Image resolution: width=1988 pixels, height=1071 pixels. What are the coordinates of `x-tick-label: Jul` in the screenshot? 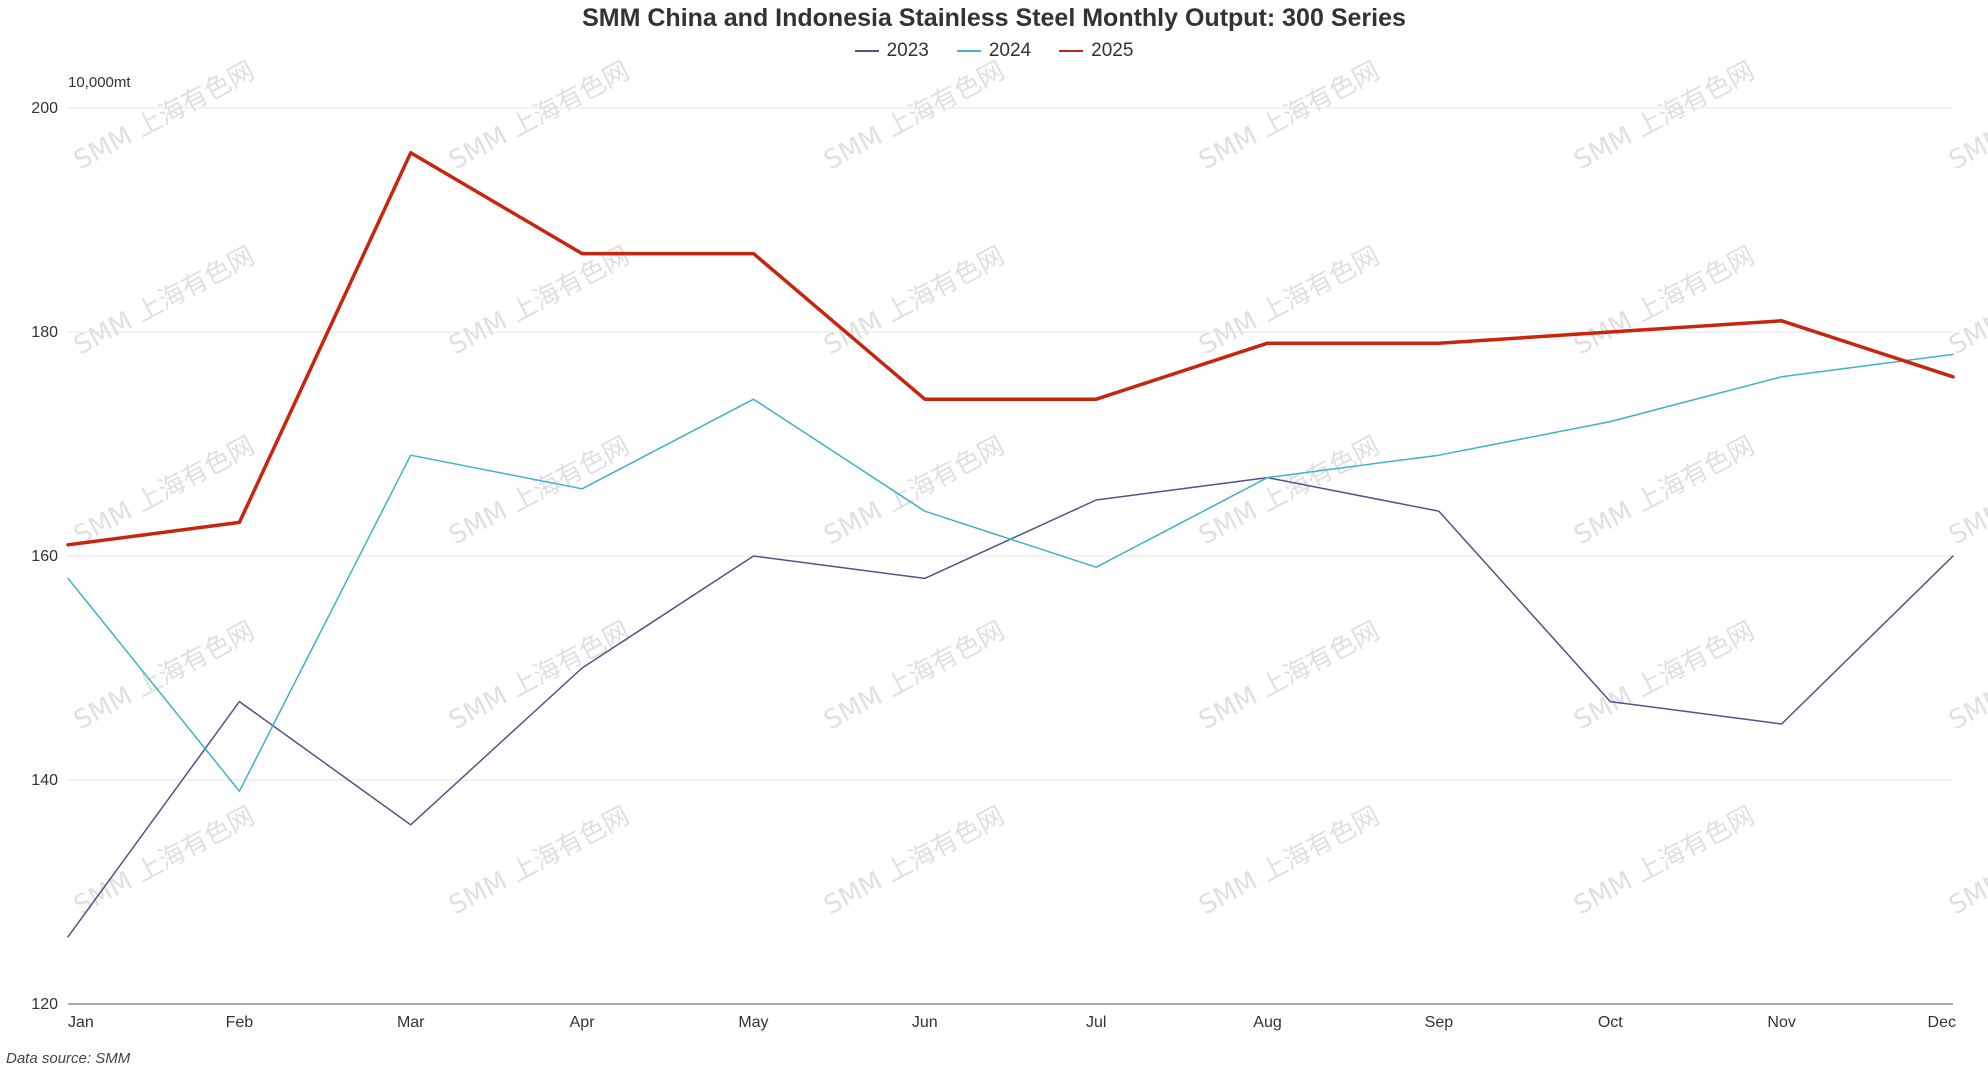 It's located at (1096, 1022).